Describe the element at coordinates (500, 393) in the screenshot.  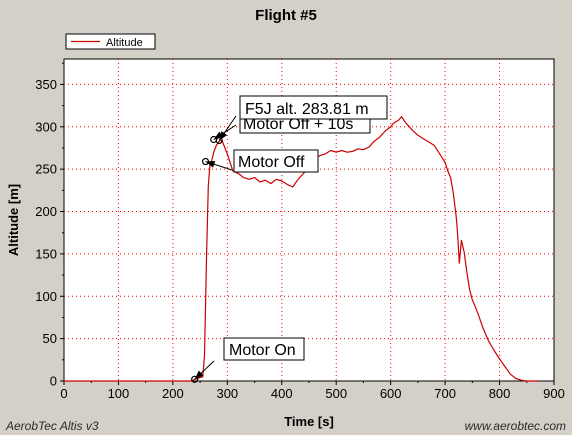
I see `x-tick-label: 800` at that location.